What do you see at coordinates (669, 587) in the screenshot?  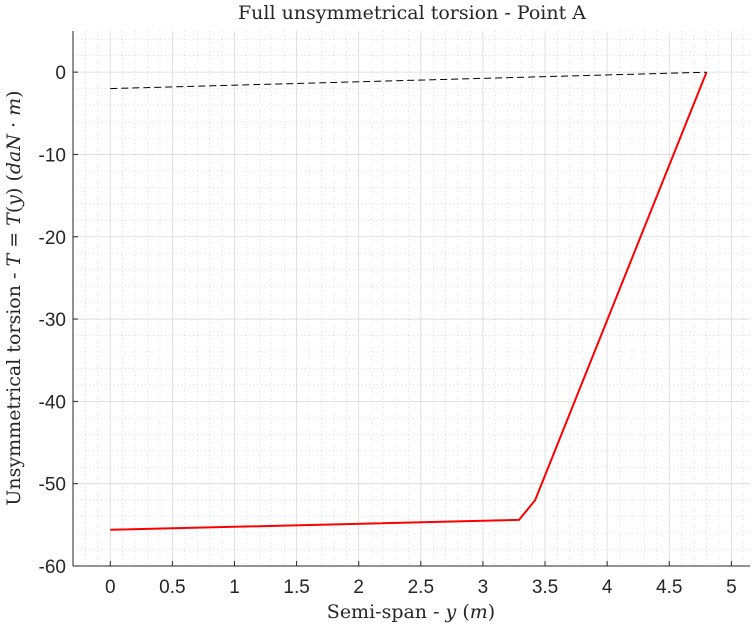 I see `x-tick-label: 4.5` at bounding box center [669, 587].